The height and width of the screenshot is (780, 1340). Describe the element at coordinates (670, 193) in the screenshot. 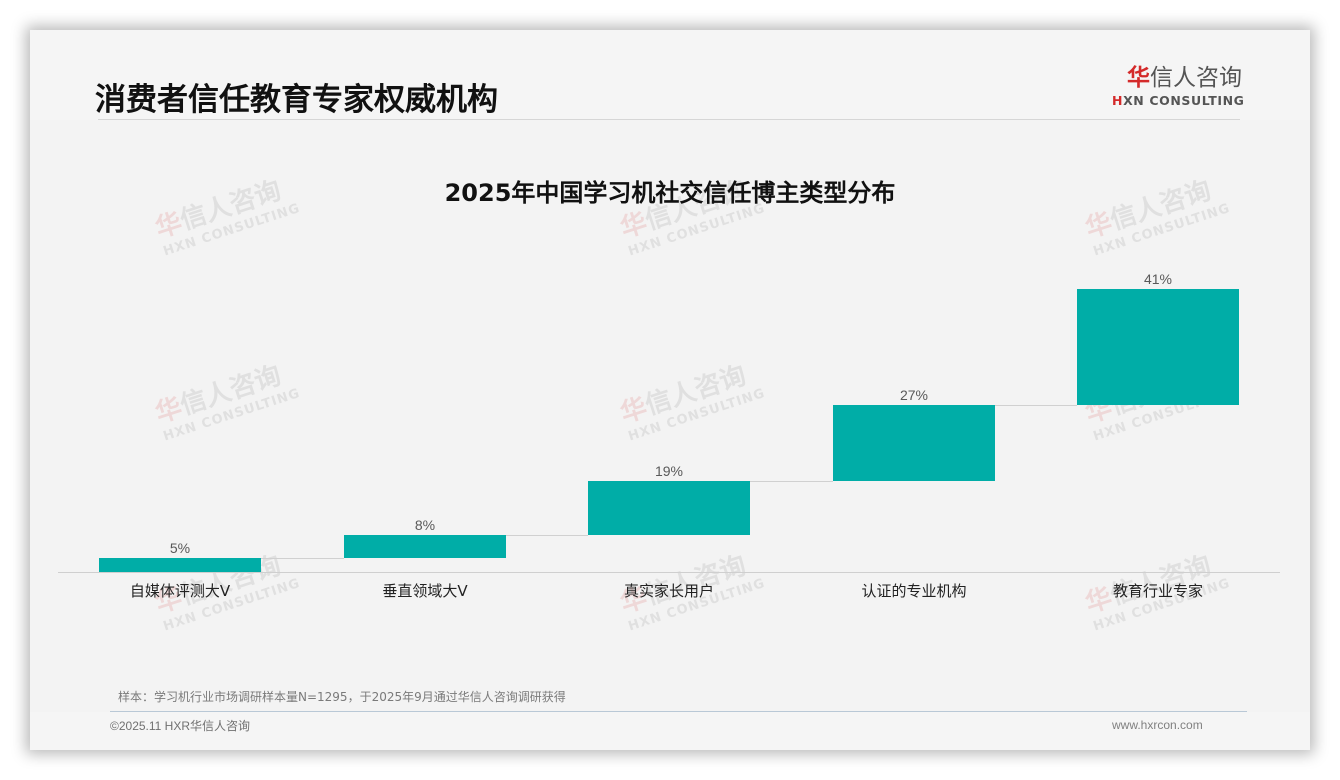

I see `chart-title: 2025年中国学习机社交信任博主类型分布` at that location.